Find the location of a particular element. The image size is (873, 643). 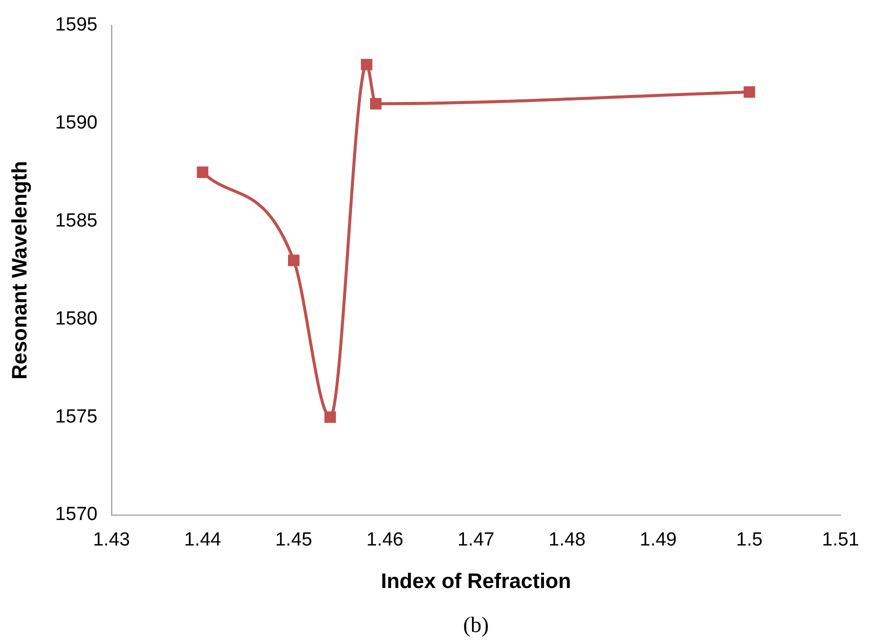

x-axis-title: Index of Refraction is located at coordinates (476, 582).